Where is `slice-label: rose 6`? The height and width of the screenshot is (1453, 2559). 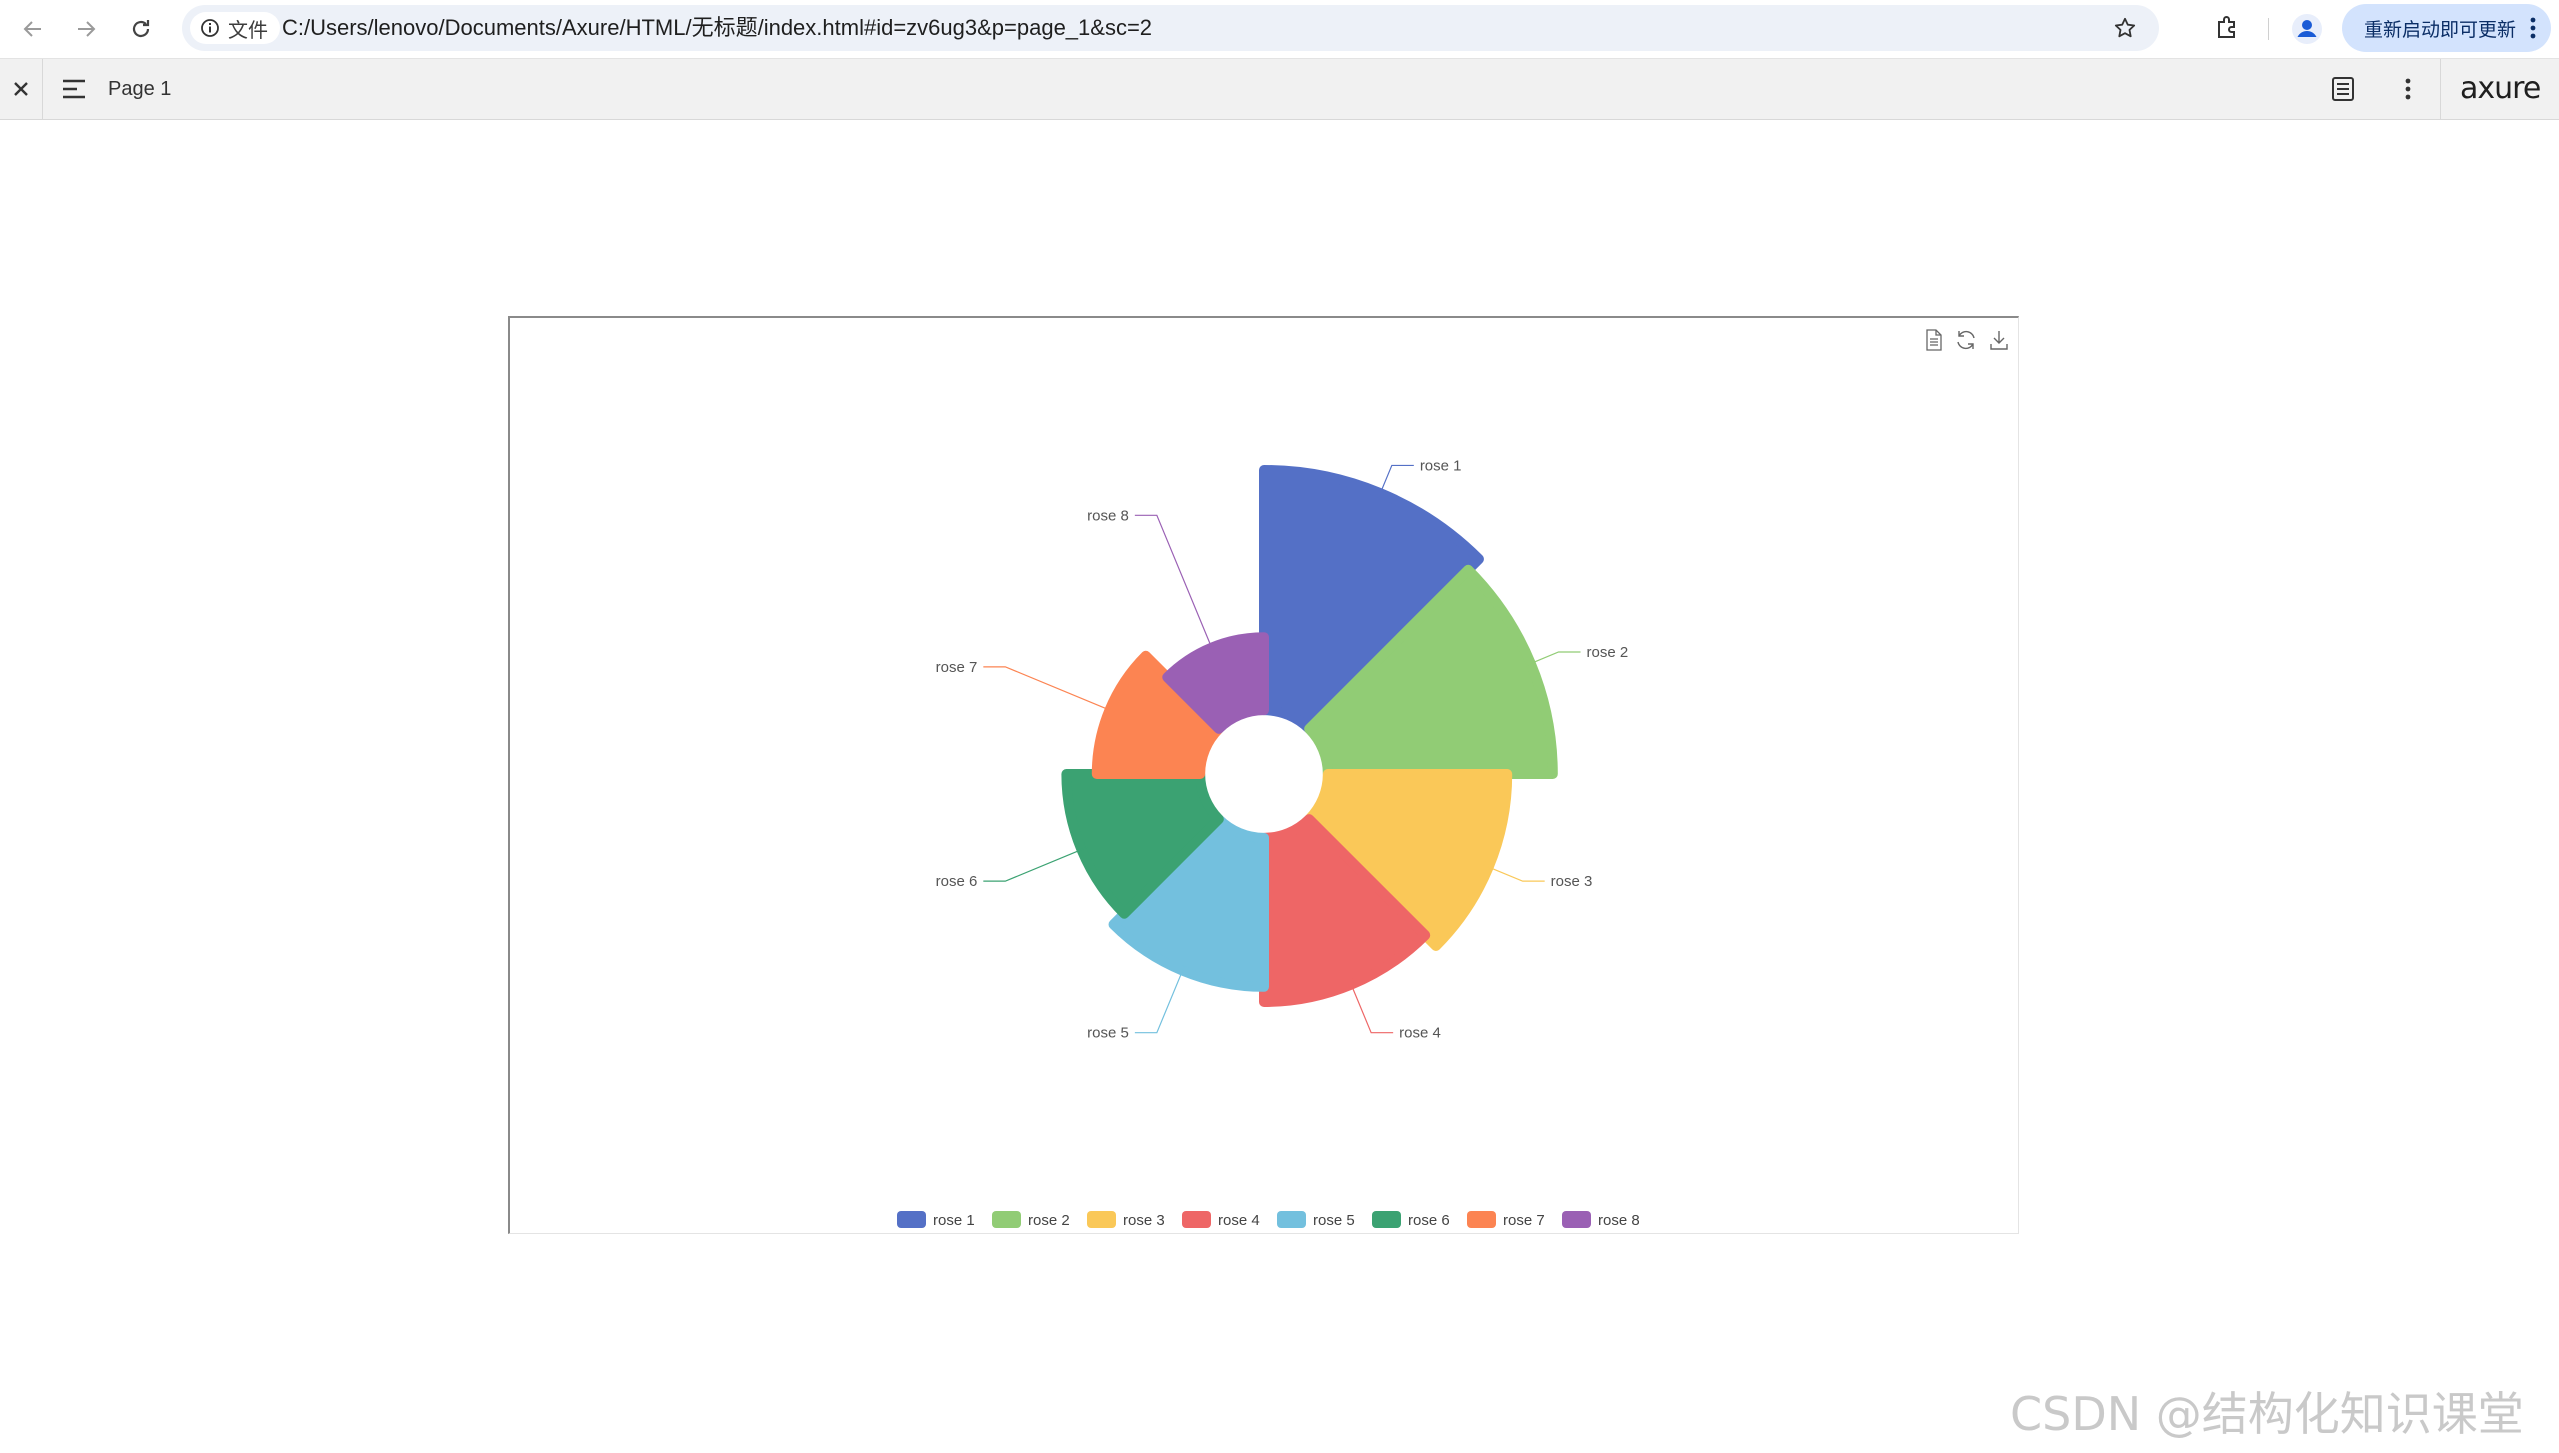
slice-label: rose 6 is located at coordinates (957, 881).